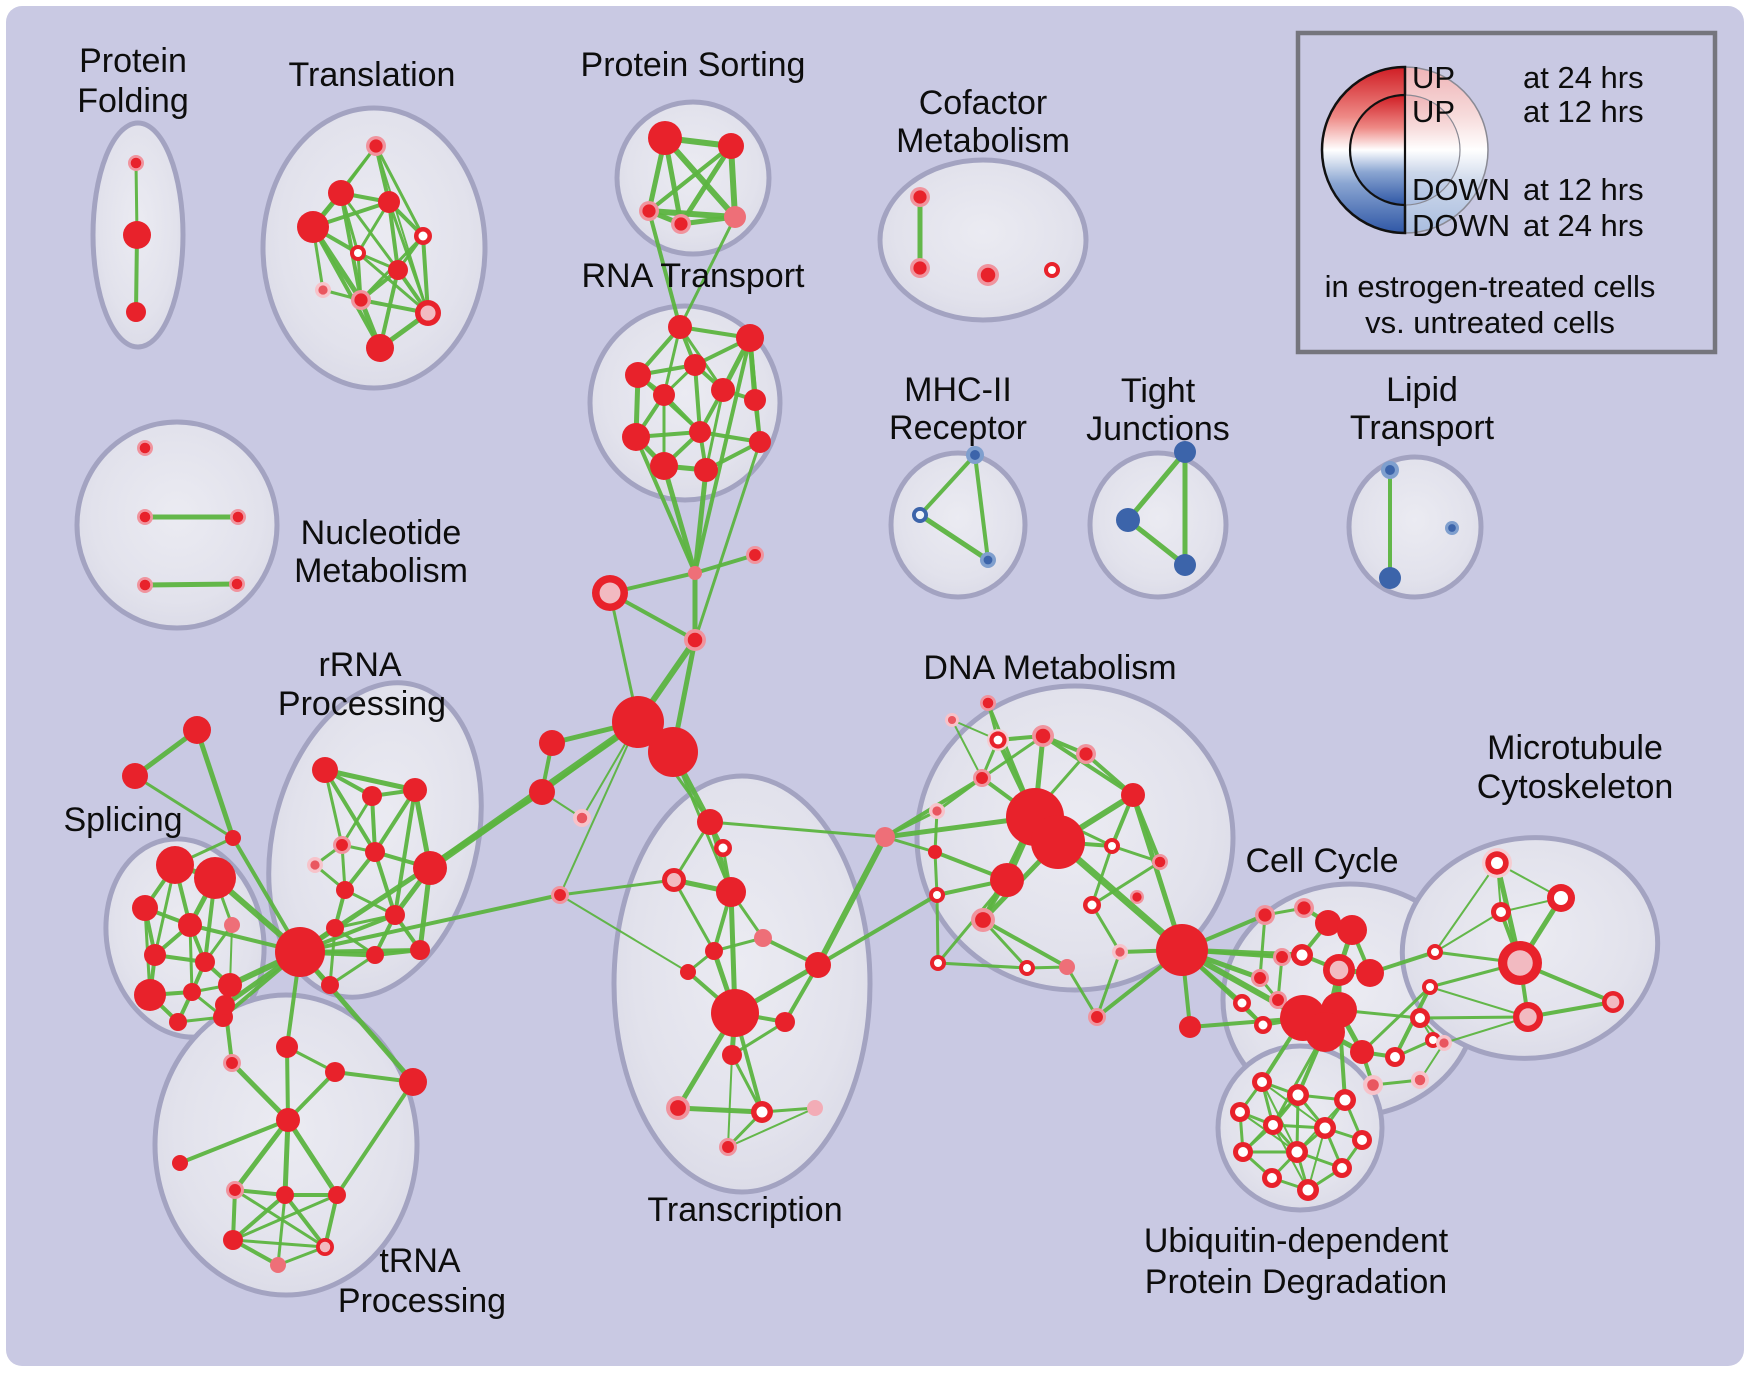 Image resolution: width=1750 pixels, height=1376 pixels. Describe the element at coordinates (638, 722) in the screenshot. I see `node-H1a` at that location.